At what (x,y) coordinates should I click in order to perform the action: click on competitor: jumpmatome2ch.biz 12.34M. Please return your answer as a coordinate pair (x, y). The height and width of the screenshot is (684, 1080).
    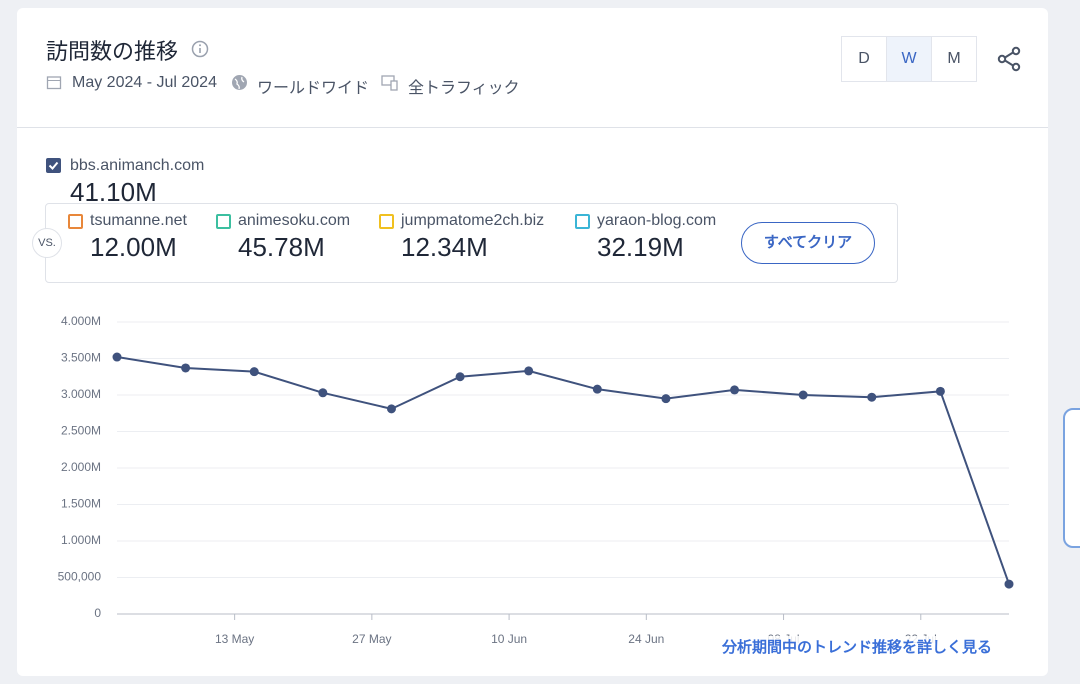
    Looking at the image, I should click on (461, 237).